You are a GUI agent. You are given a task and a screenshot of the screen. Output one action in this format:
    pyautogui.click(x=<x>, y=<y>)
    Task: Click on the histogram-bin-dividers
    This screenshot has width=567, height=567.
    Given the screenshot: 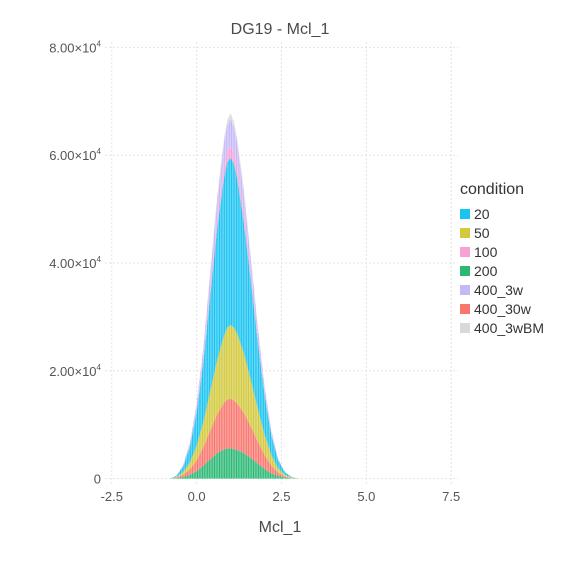 What is the action you would take?
    pyautogui.click(x=234, y=296)
    